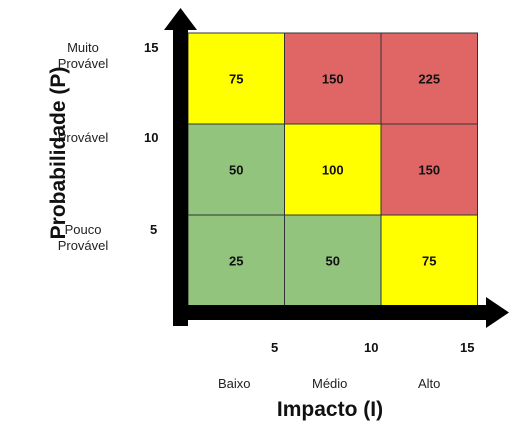 The height and width of the screenshot is (430, 509). I want to click on y-category-provavel: Provável, so click(83, 137).